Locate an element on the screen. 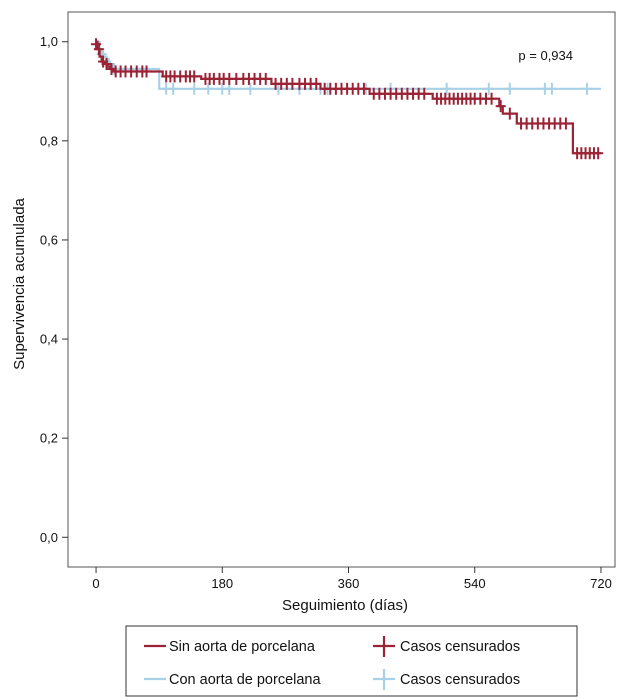 The height and width of the screenshot is (700, 617). x-tick-label: 360 is located at coordinates (349, 583).